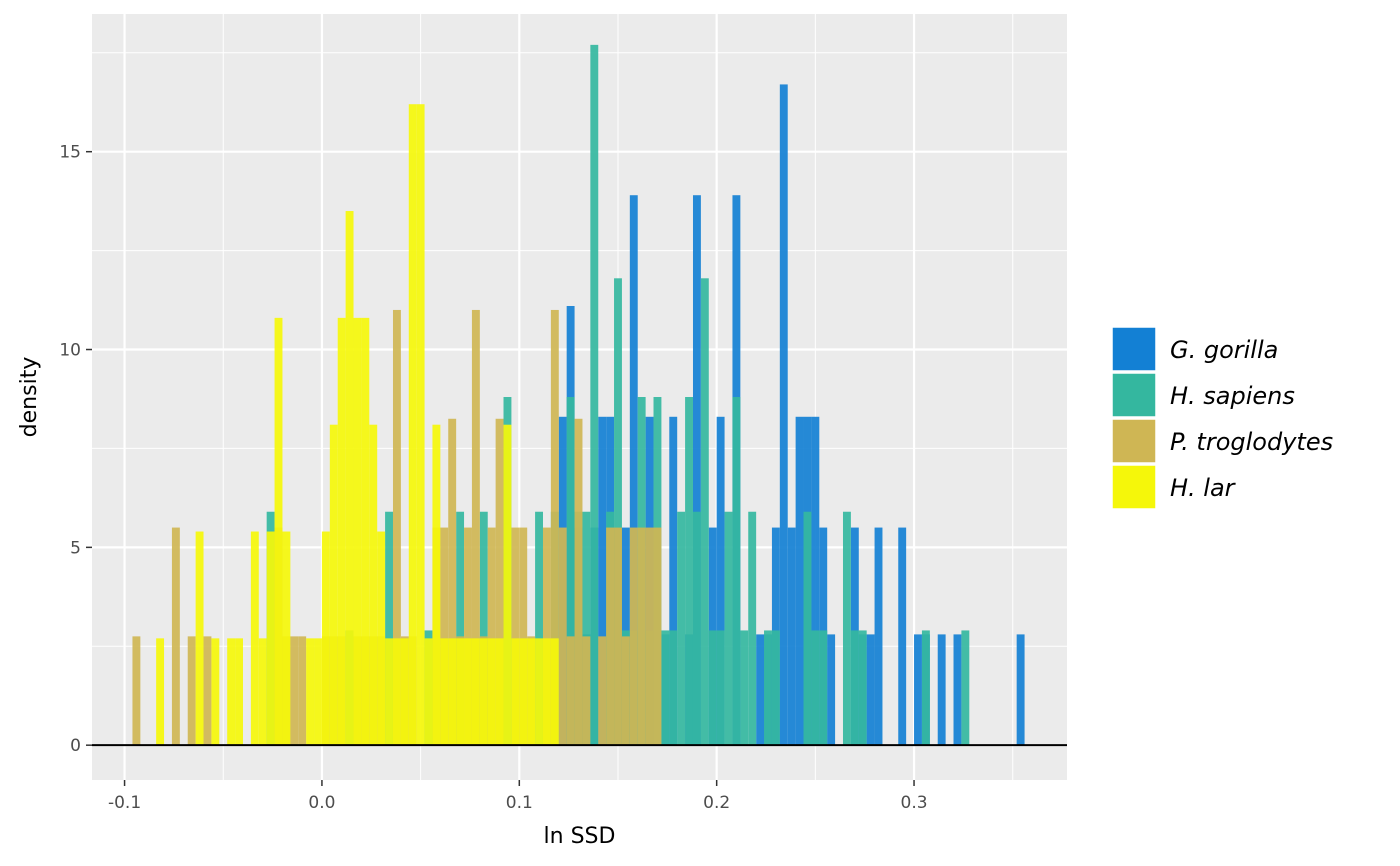  Describe the element at coordinates (70, 153) in the screenshot. I see `y-tick-label: 15` at that location.